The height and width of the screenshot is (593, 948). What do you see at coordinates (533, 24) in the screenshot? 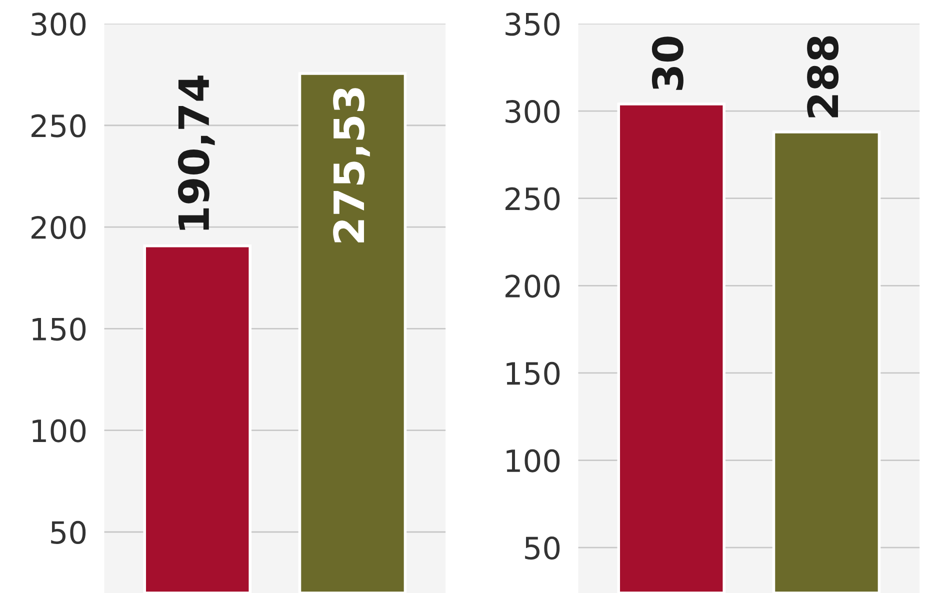
I see `y-tick-label: 350` at bounding box center [533, 24].